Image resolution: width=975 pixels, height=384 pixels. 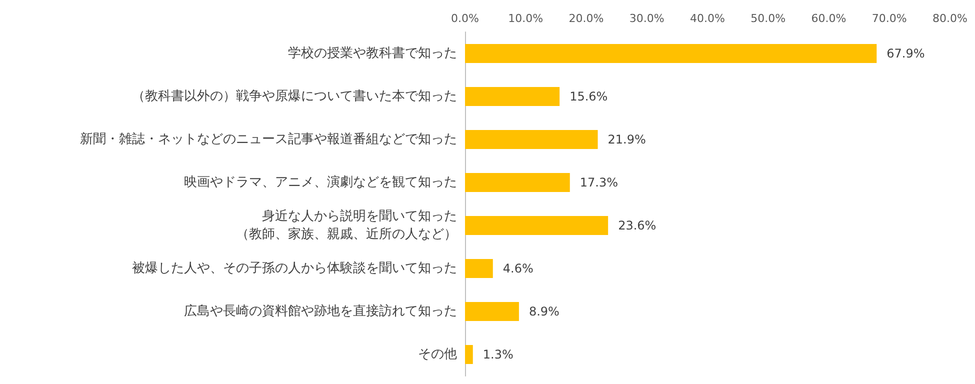 I want to click on data-label: 67.9%, so click(x=905, y=53).